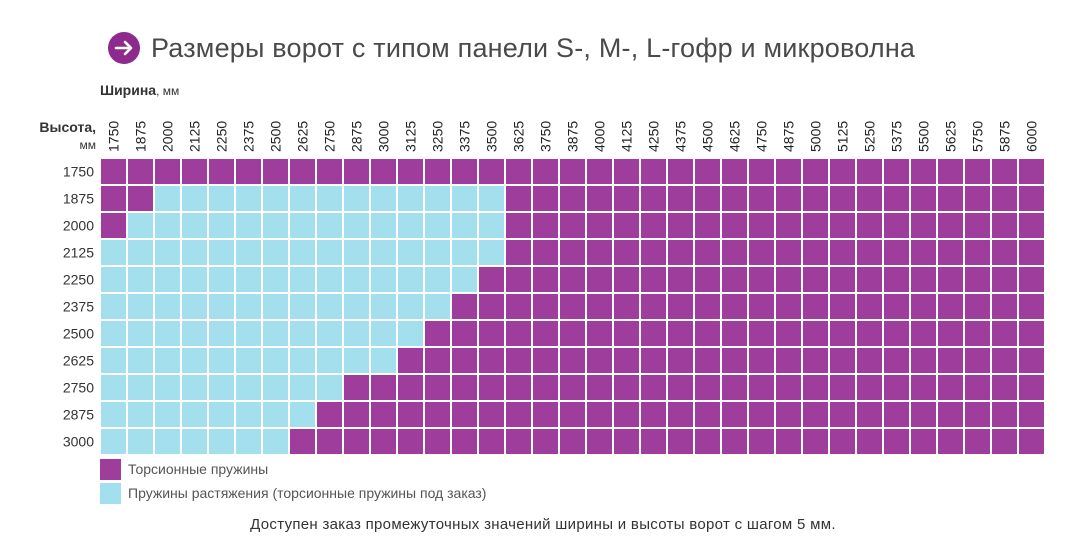 This screenshot has height=554, width=1086. I want to click on cell-3375x3000-torsion, so click(464, 441).